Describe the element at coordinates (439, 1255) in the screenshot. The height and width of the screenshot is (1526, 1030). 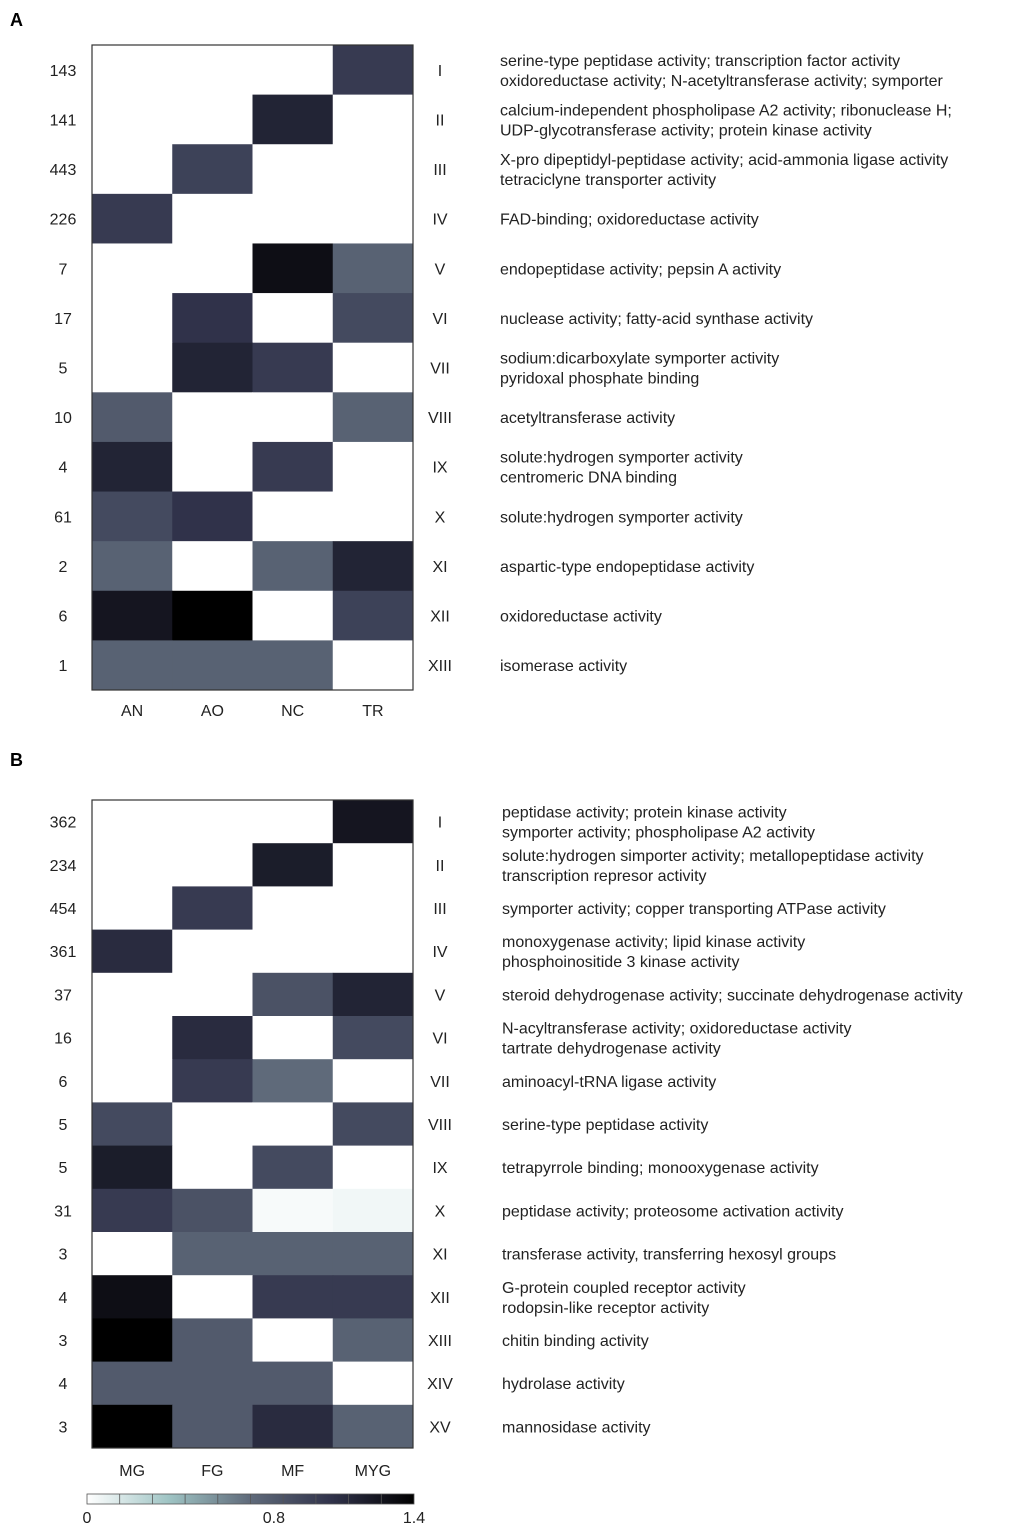
I see `cluster-label: XI` at that location.